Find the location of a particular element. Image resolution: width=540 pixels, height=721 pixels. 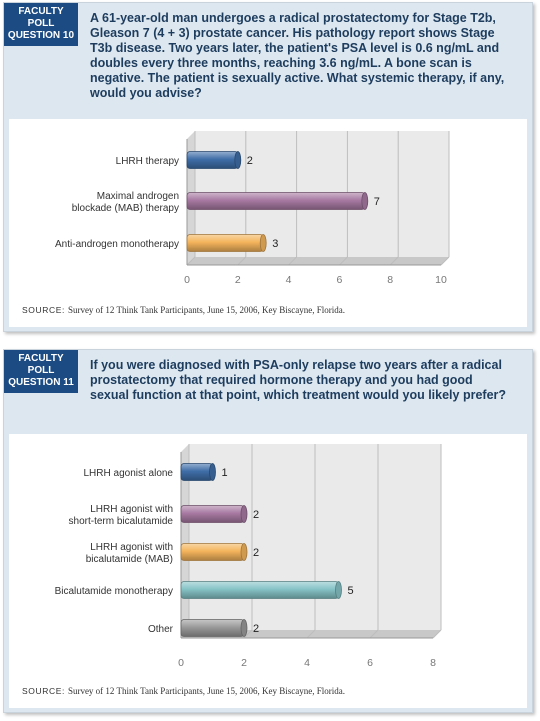

category-label: Other is located at coordinates (161, 629).